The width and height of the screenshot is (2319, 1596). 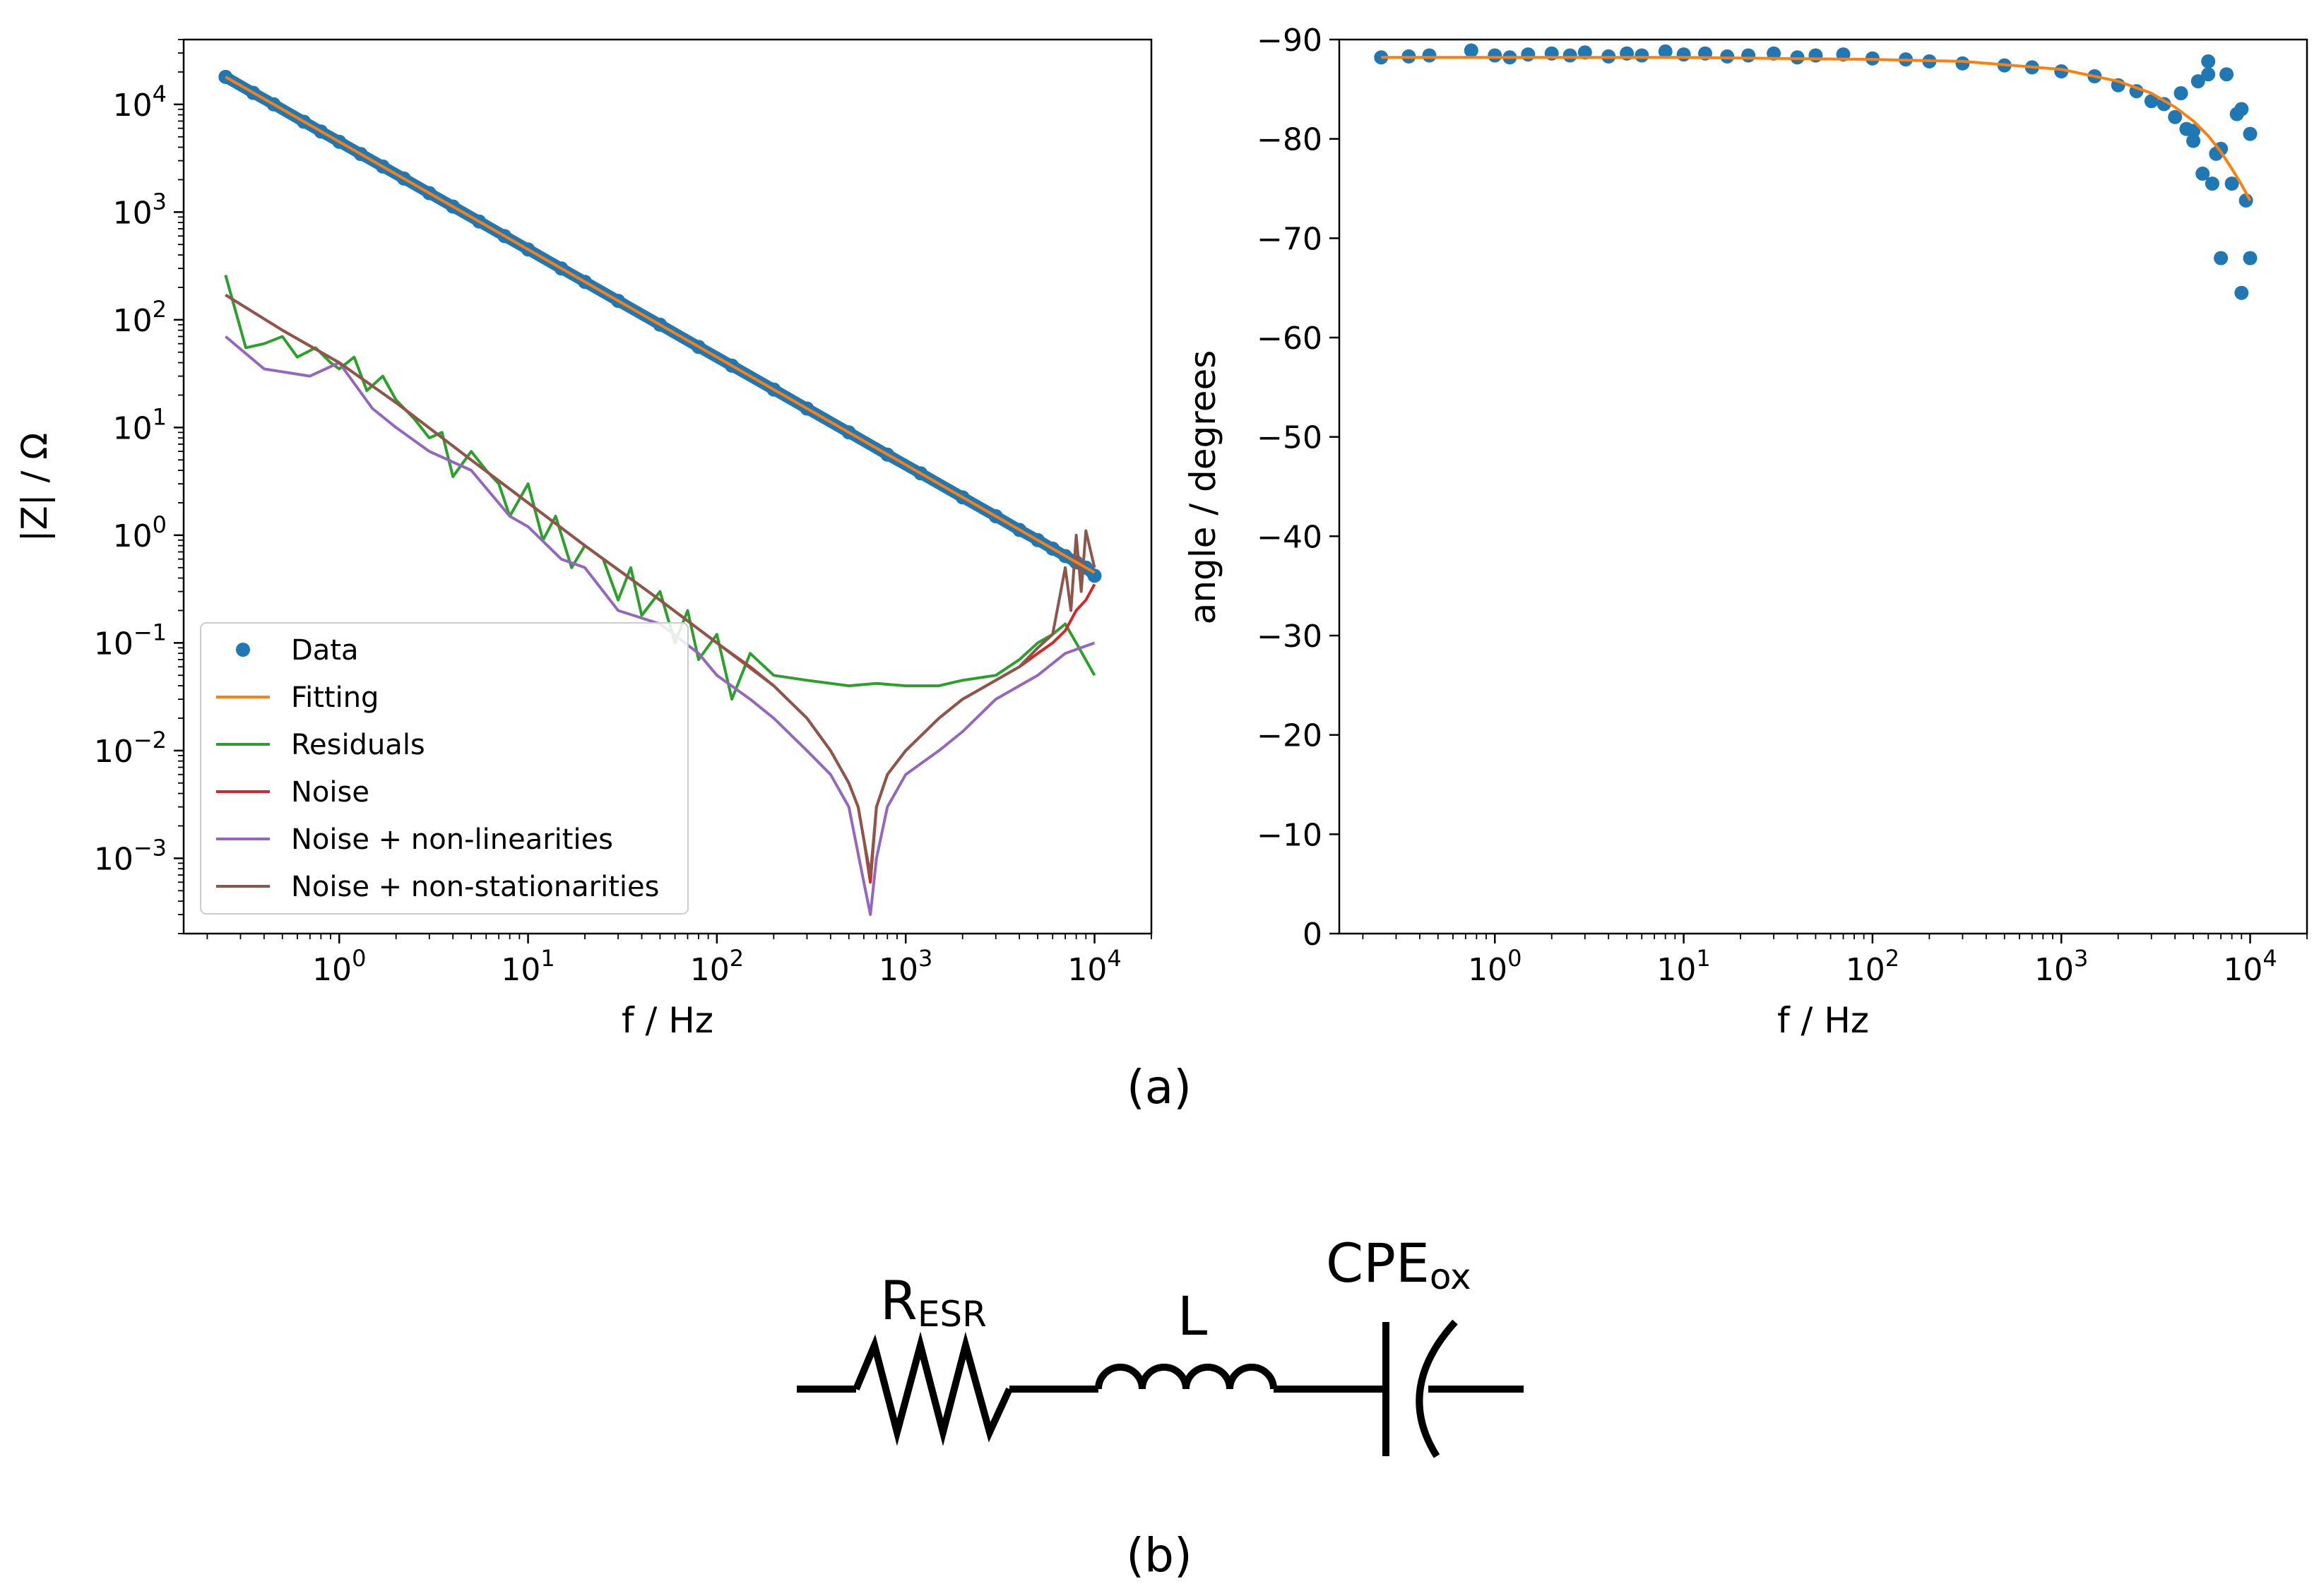 What do you see at coordinates (1289, 637) in the screenshot?
I see `y-tick-label: −30` at bounding box center [1289, 637].